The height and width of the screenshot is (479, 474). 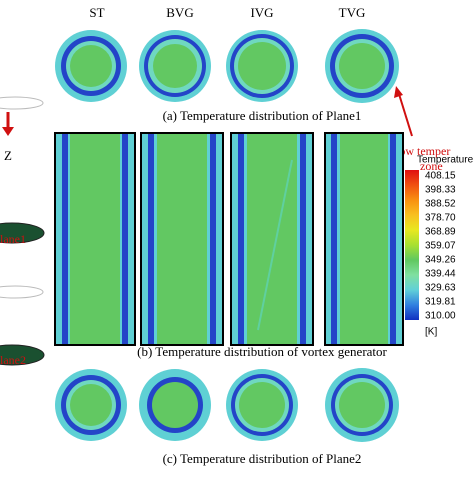 What do you see at coordinates (13, 360) in the screenshot?
I see `plane-label: lane2` at bounding box center [13, 360].